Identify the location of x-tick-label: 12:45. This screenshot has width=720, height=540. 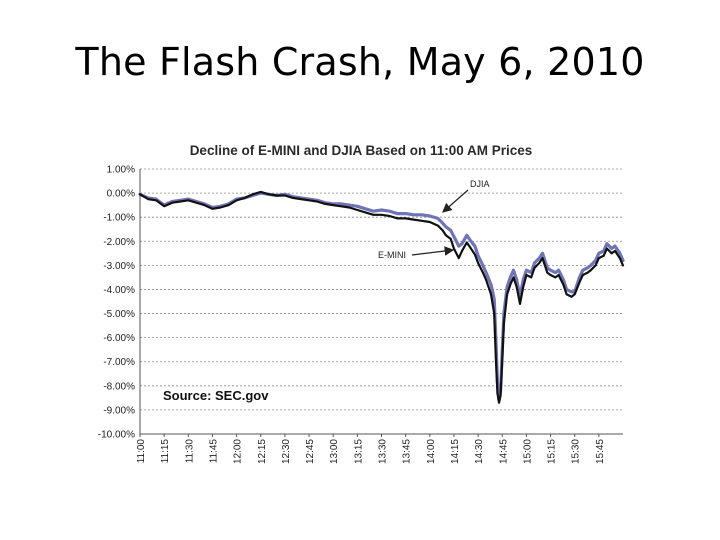
(310, 451).